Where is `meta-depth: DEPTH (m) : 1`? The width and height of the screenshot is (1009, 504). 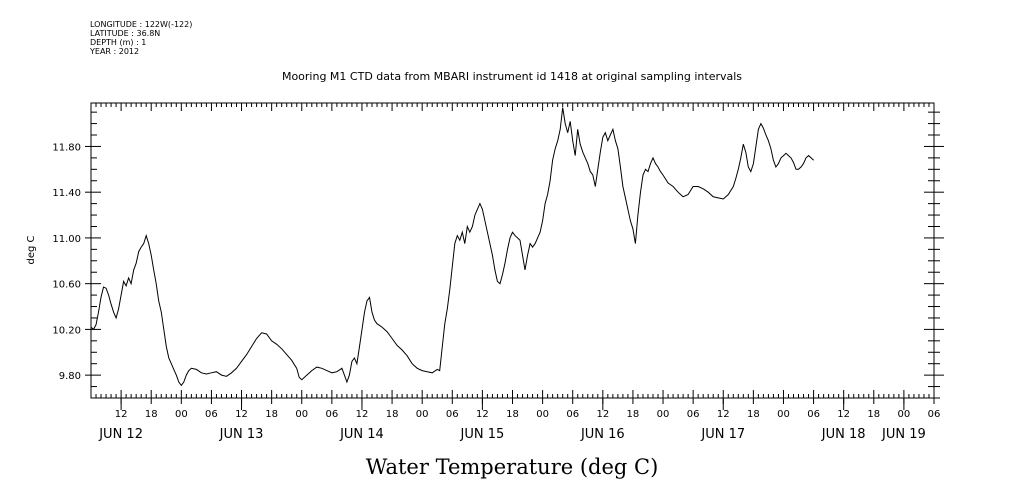
meta-depth: DEPTH (m) : 1 is located at coordinates (118, 42).